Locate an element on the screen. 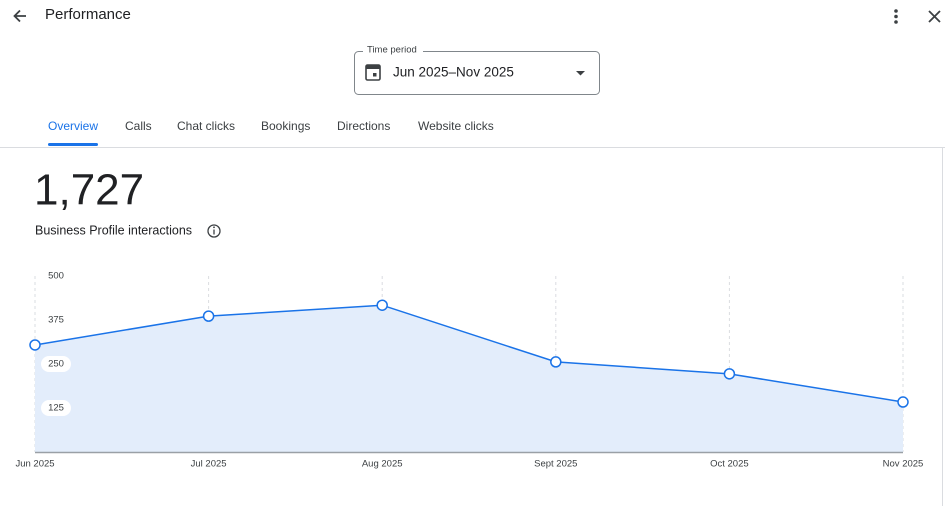  total-value: 1,727 is located at coordinates (89, 190).